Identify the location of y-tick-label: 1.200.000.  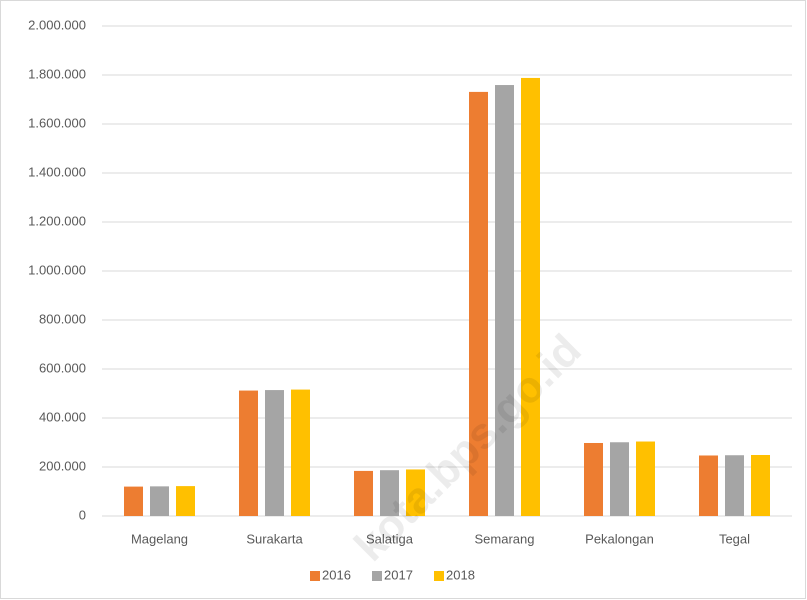
(57, 220).